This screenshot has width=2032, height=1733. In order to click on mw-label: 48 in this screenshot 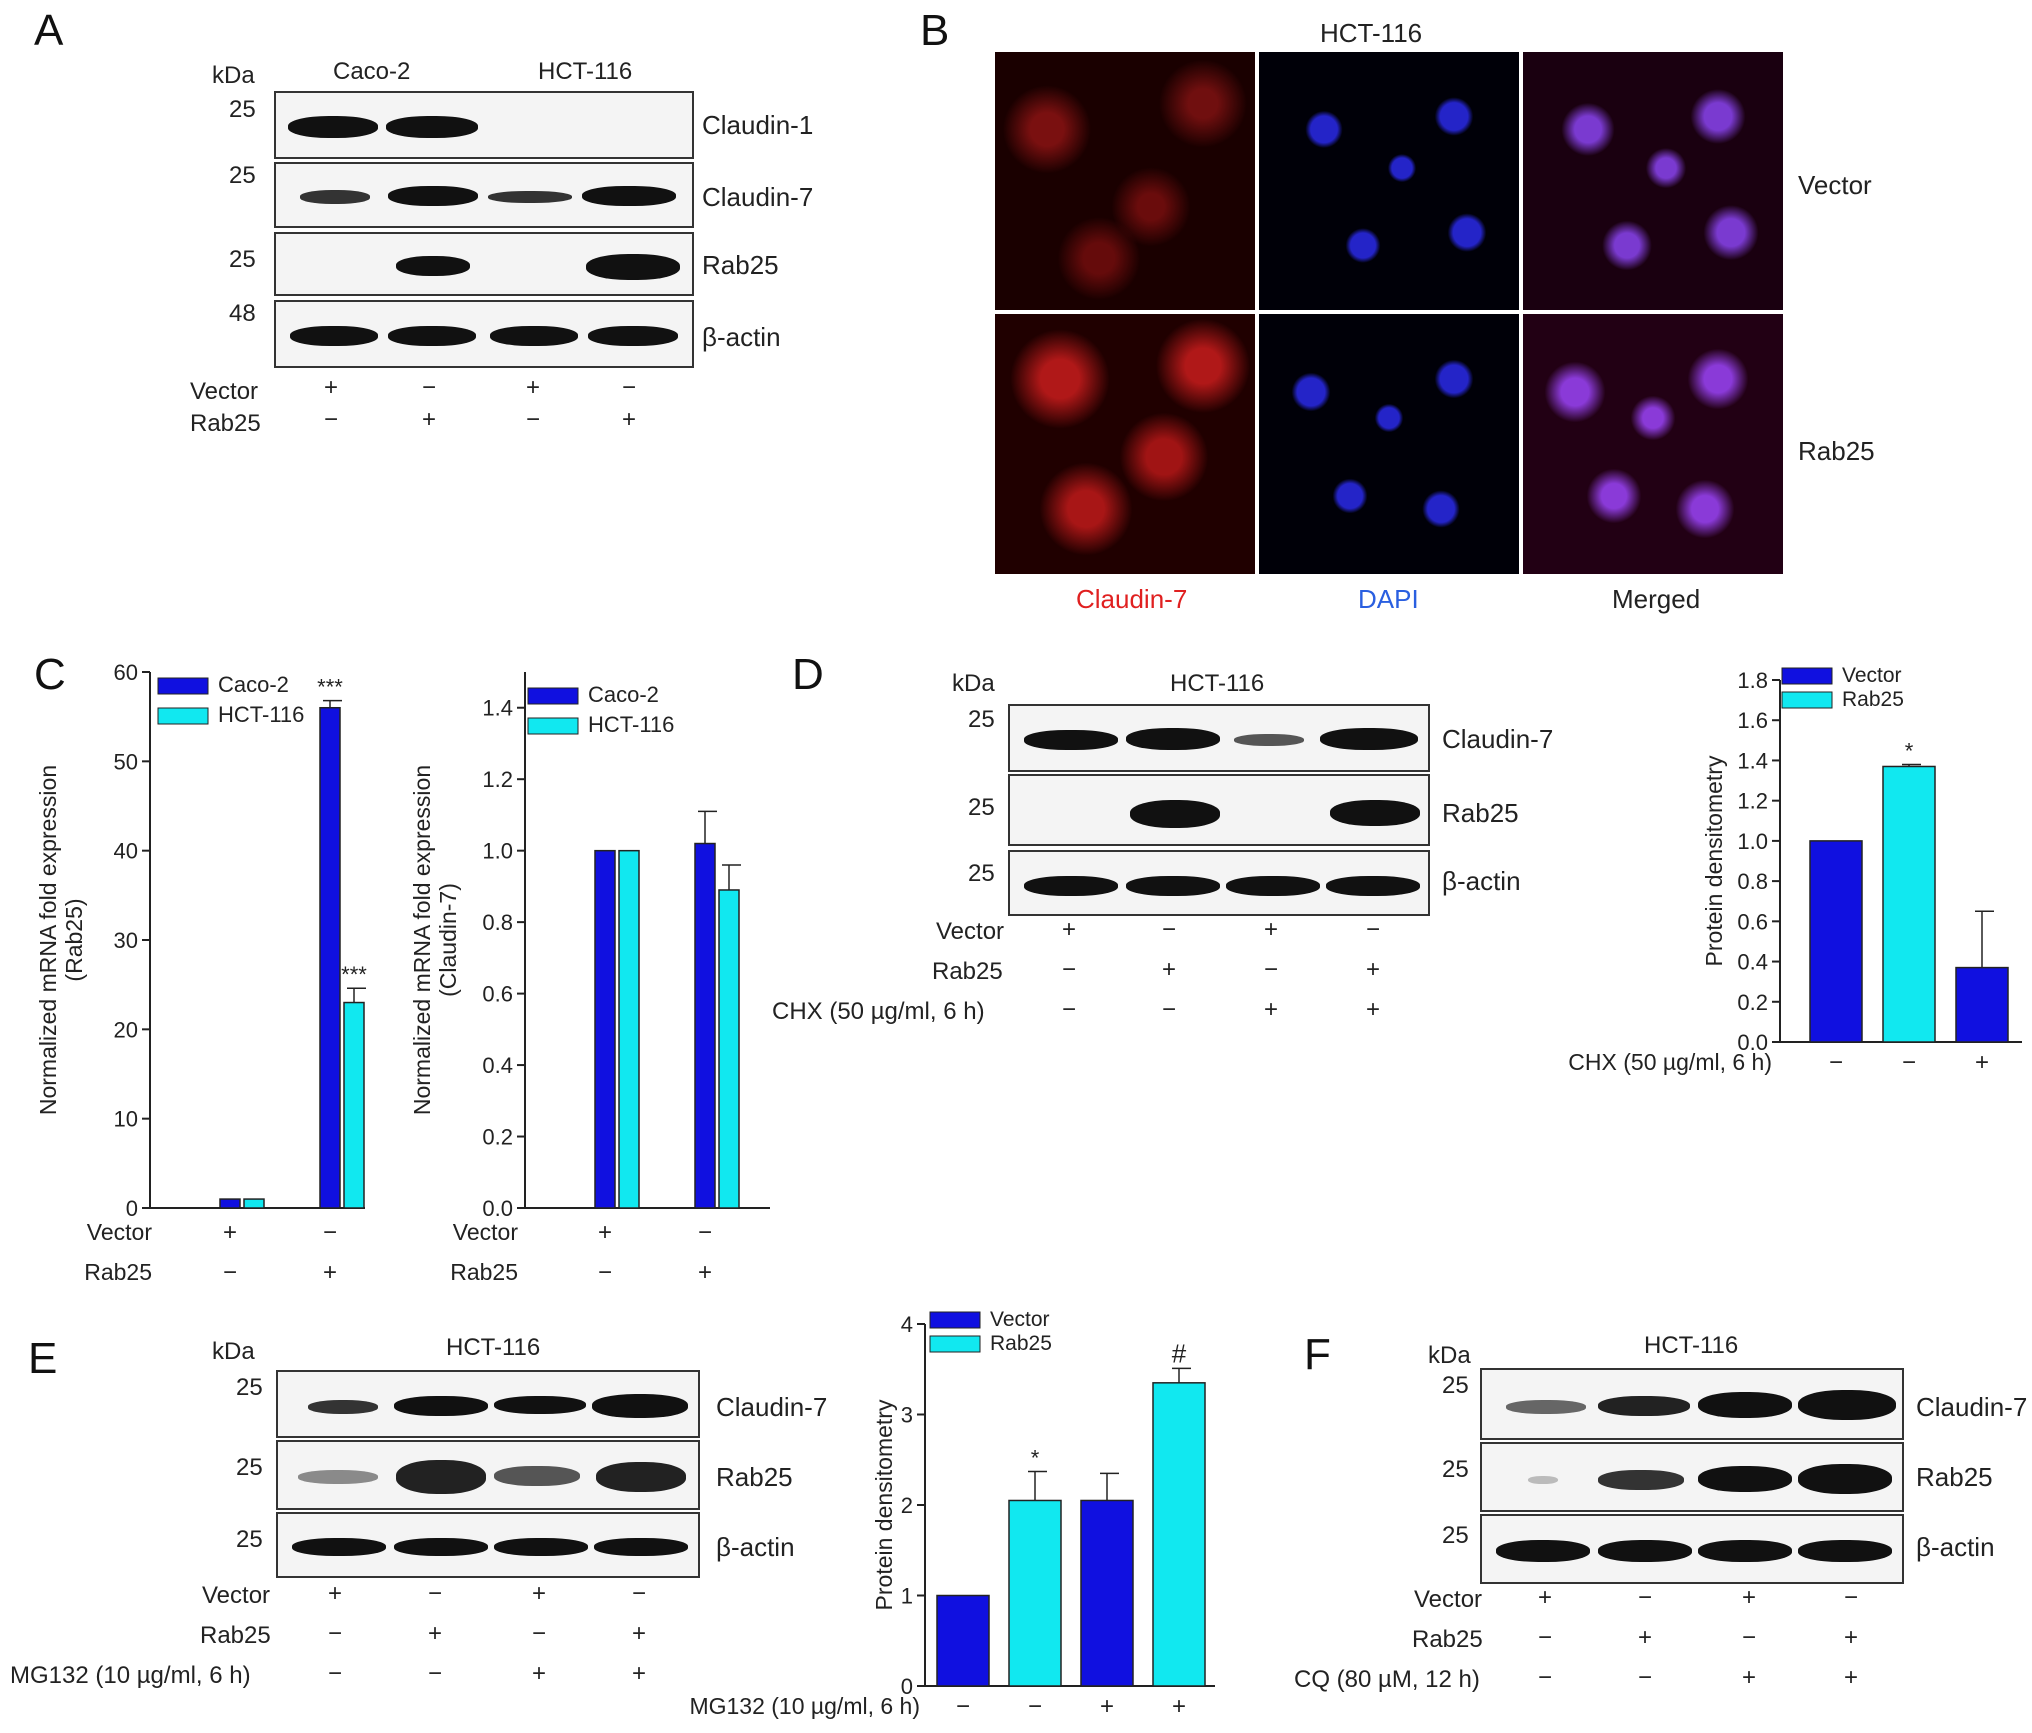, I will do `click(242, 313)`.